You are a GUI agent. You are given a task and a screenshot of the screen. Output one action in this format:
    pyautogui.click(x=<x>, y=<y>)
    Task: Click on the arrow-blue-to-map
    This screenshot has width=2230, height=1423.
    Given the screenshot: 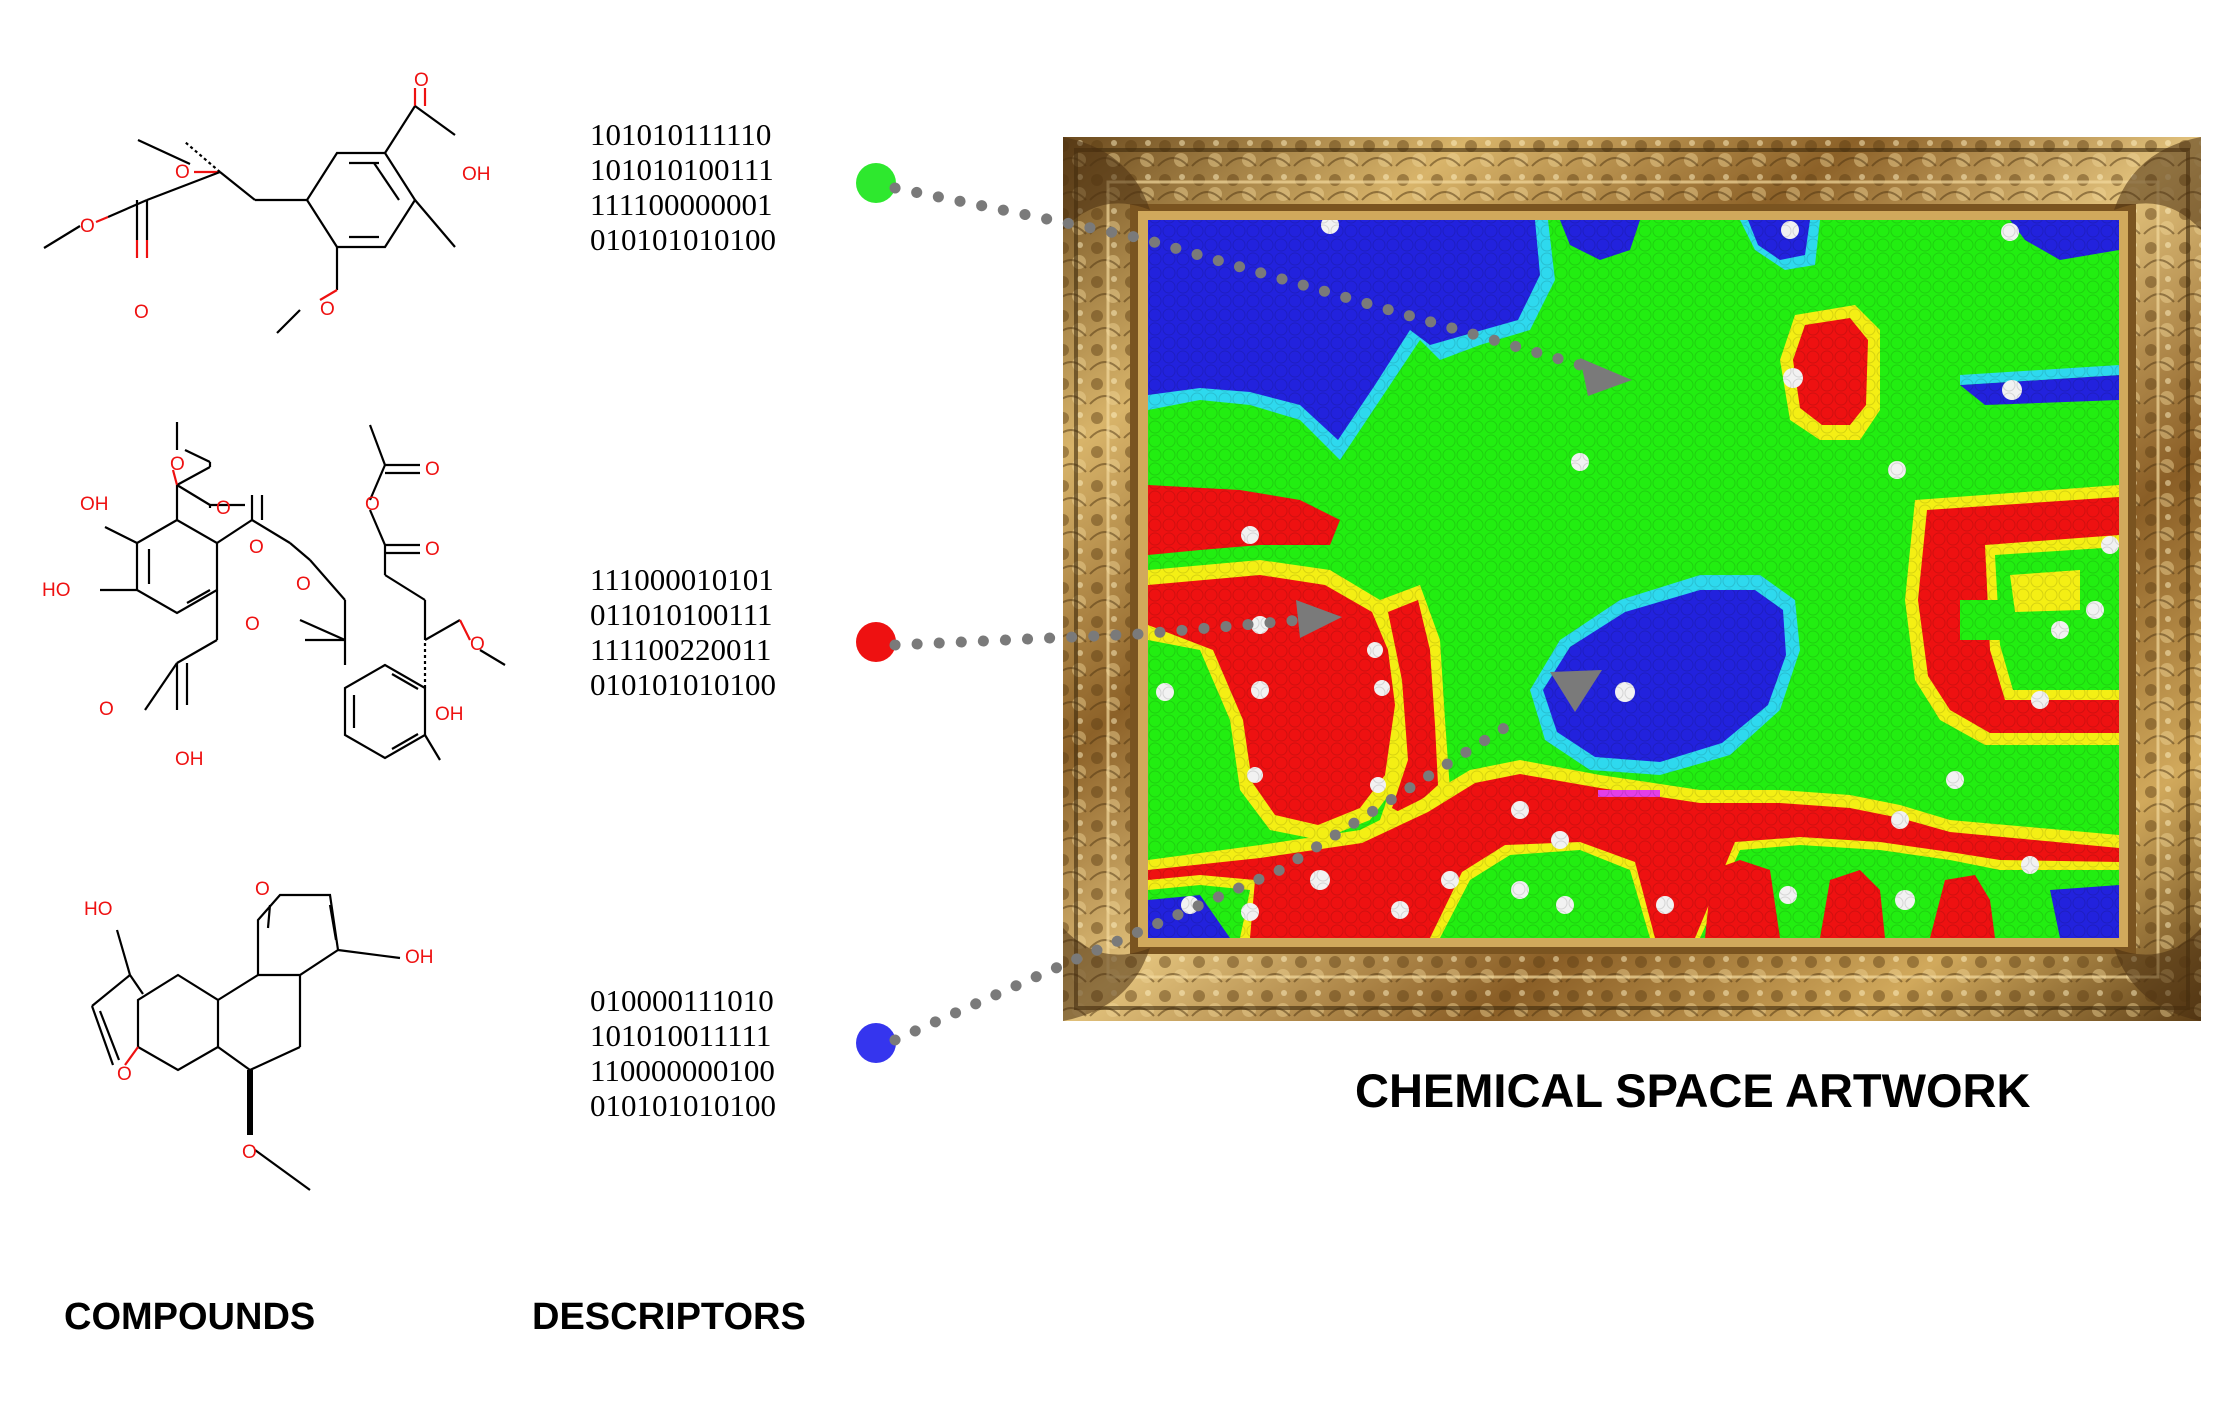 What is the action you would take?
    pyautogui.click(x=1207, y=879)
    